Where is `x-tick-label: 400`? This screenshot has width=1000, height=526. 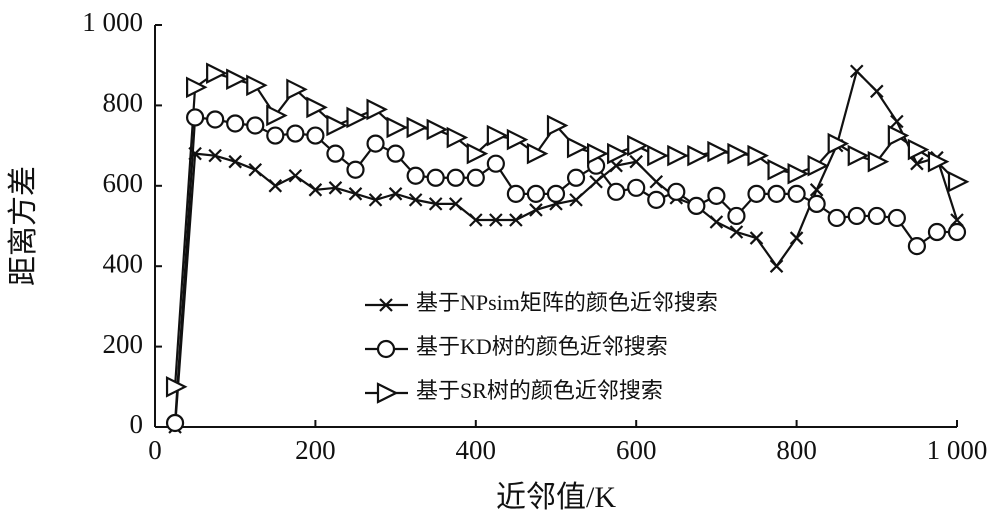 x-tick-label: 400 is located at coordinates (476, 450).